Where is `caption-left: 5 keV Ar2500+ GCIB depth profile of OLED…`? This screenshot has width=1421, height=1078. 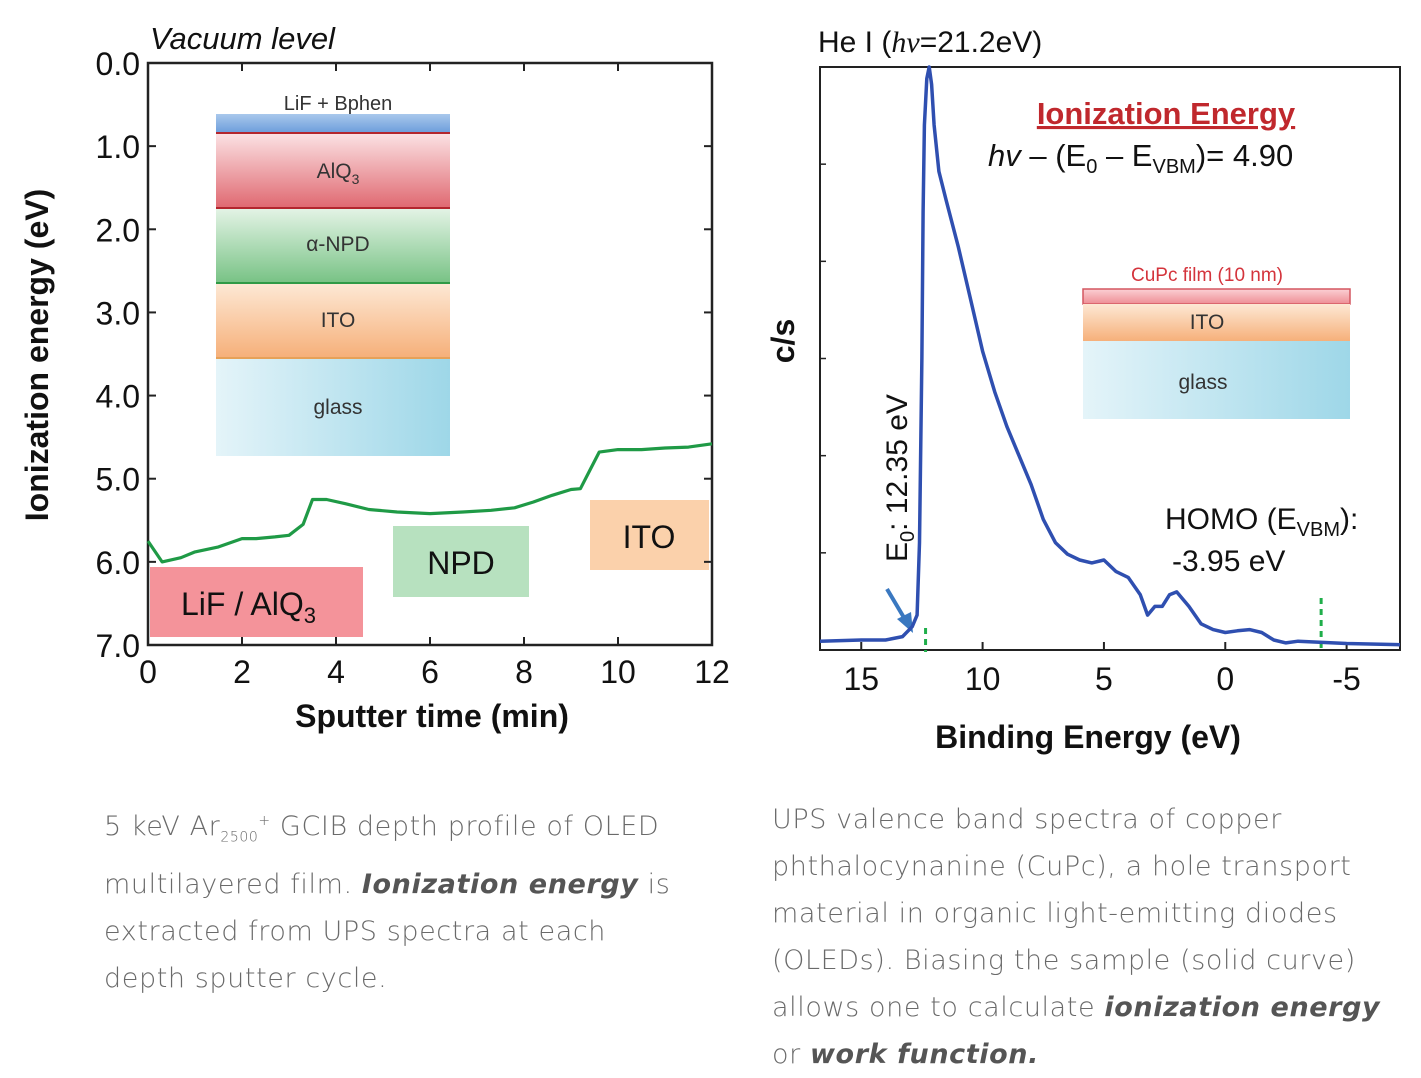 caption-left: 5 keV Ar2500+ GCIB depth profile of OLED… is located at coordinates (387, 903).